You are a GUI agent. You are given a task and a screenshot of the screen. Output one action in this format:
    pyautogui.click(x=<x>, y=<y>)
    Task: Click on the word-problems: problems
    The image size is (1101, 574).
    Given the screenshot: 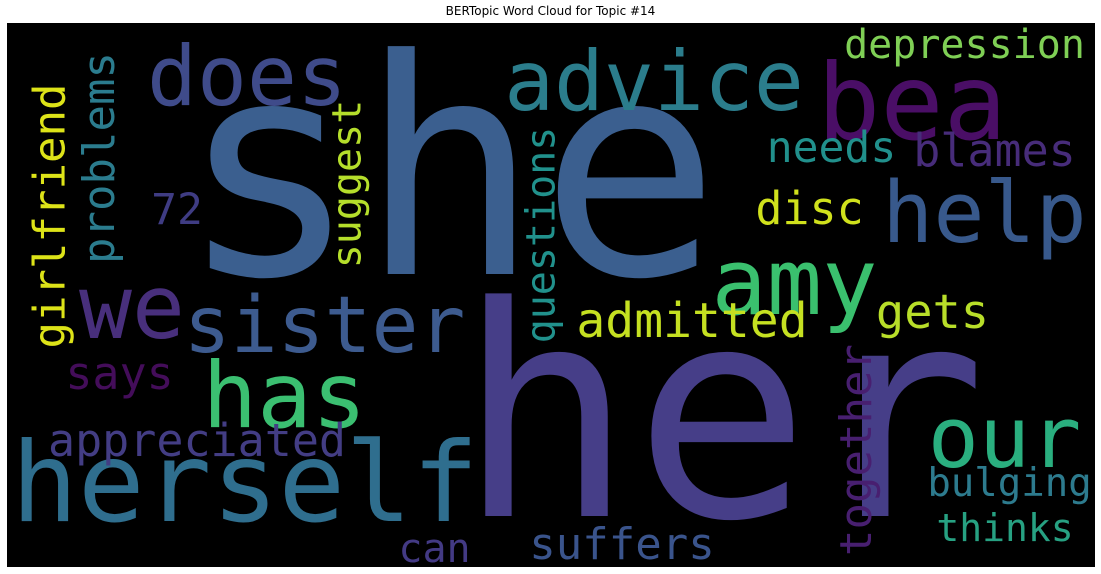 What is the action you would take?
    pyautogui.click(x=100, y=158)
    